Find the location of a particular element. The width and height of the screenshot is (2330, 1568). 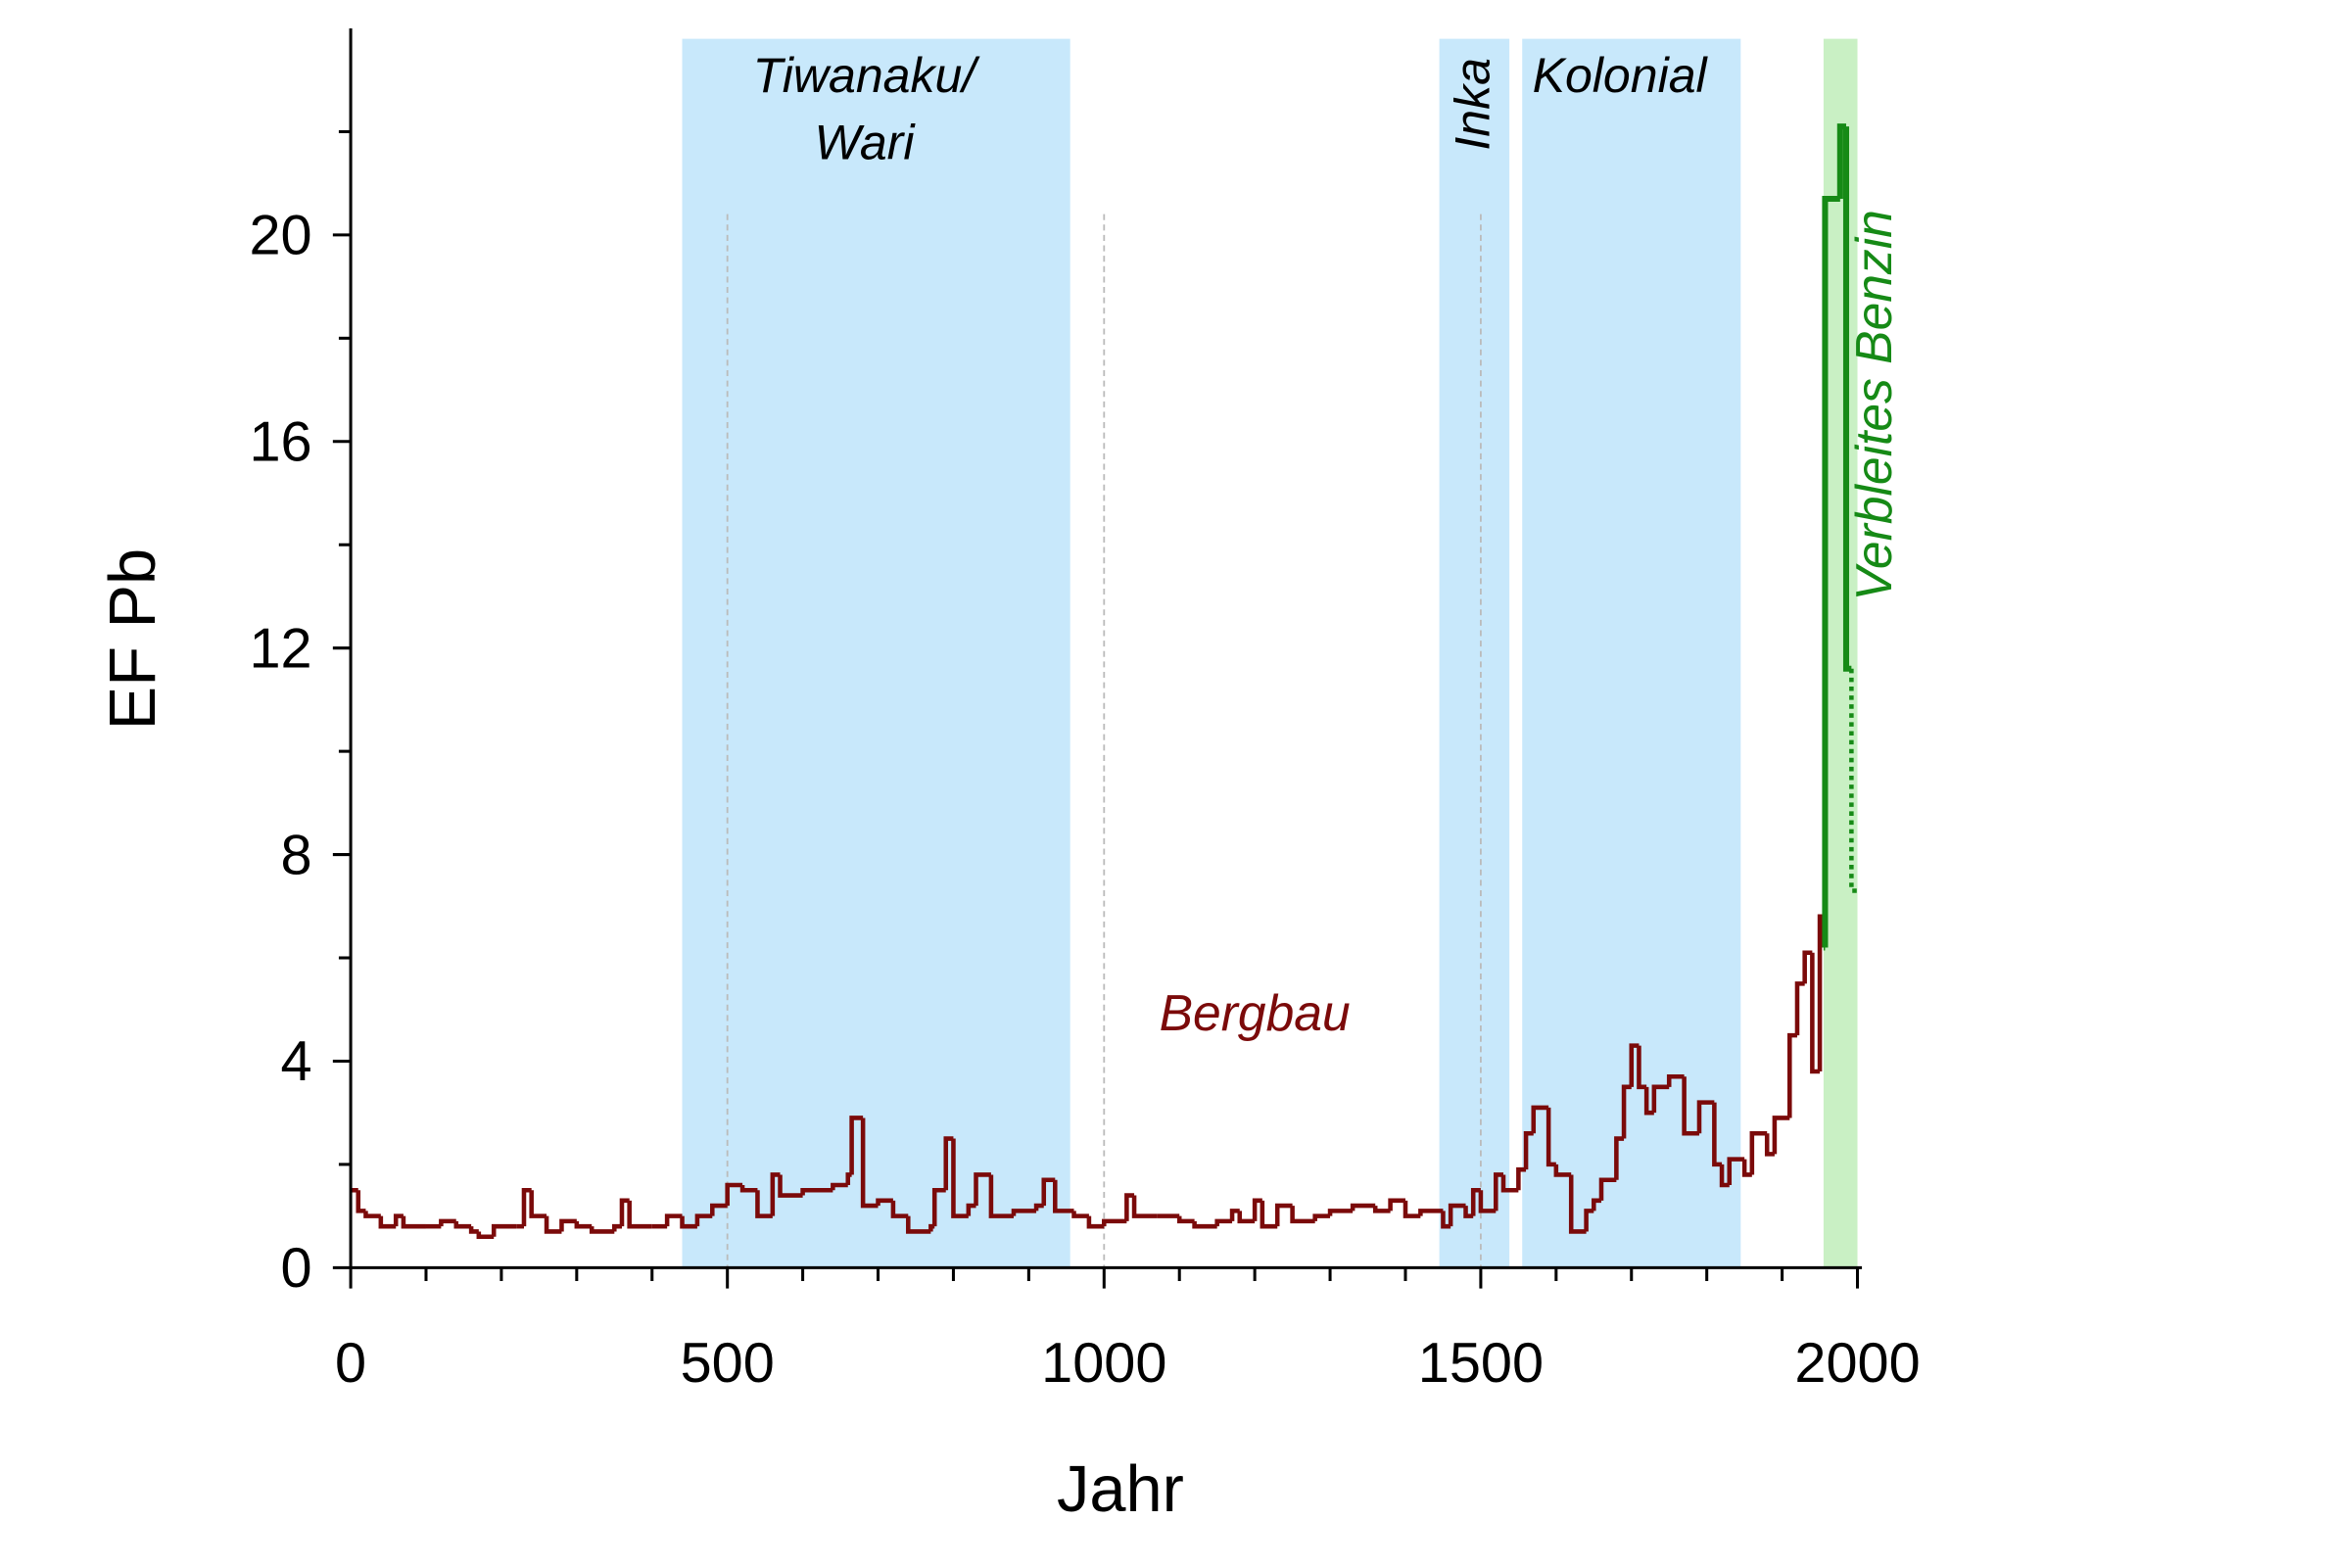

y-tick-label: 4 is located at coordinates (296, 1061).